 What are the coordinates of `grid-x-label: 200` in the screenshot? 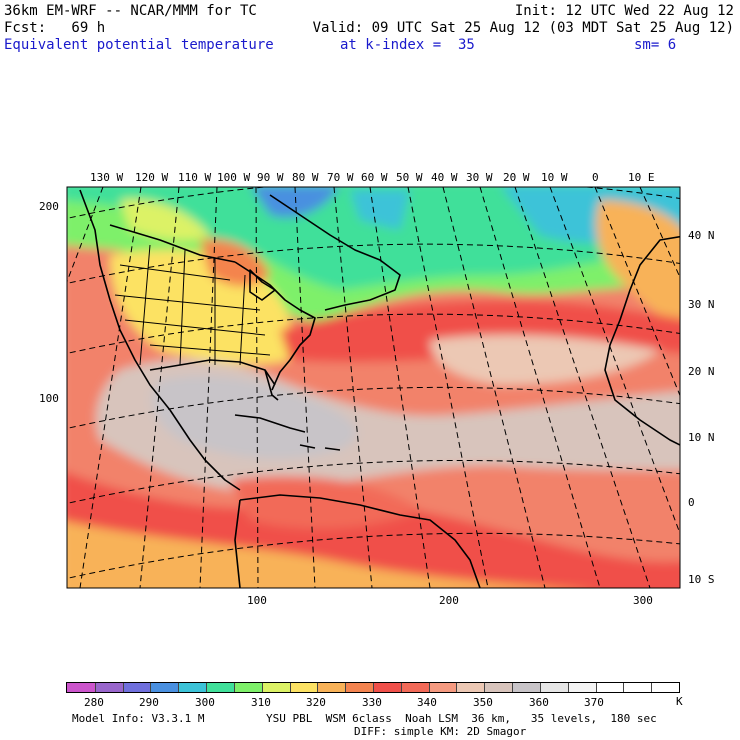 It's located at (449, 600).